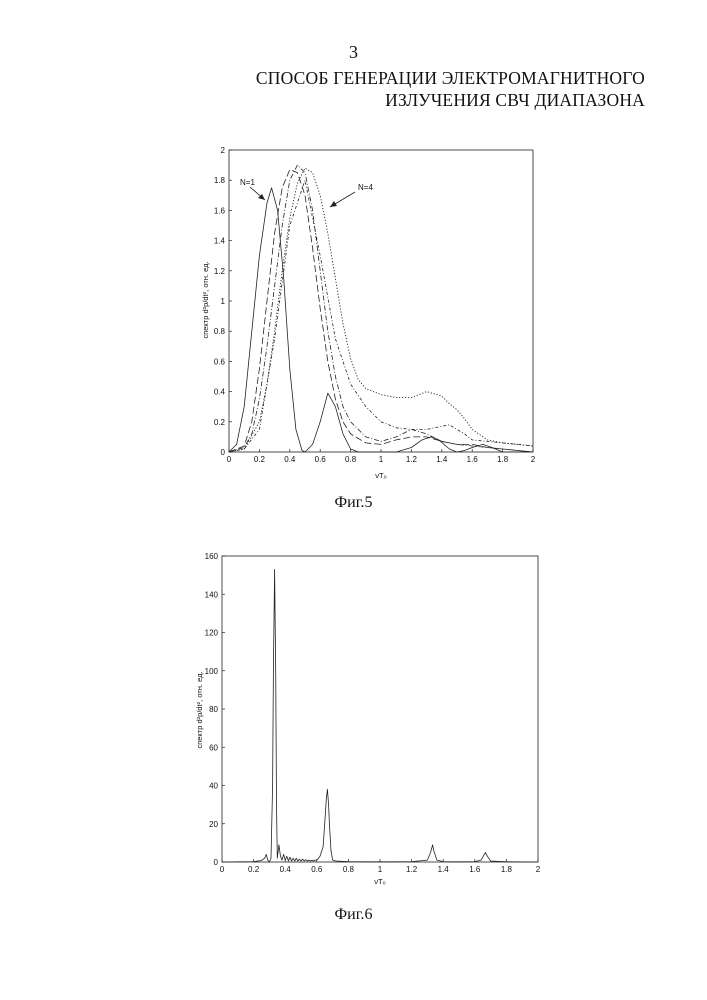 Image resolution: width=707 pixels, height=1000 pixels. Describe the element at coordinates (220, 361) in the screenshot. I see `y-tick-label: 0.6` at that location.